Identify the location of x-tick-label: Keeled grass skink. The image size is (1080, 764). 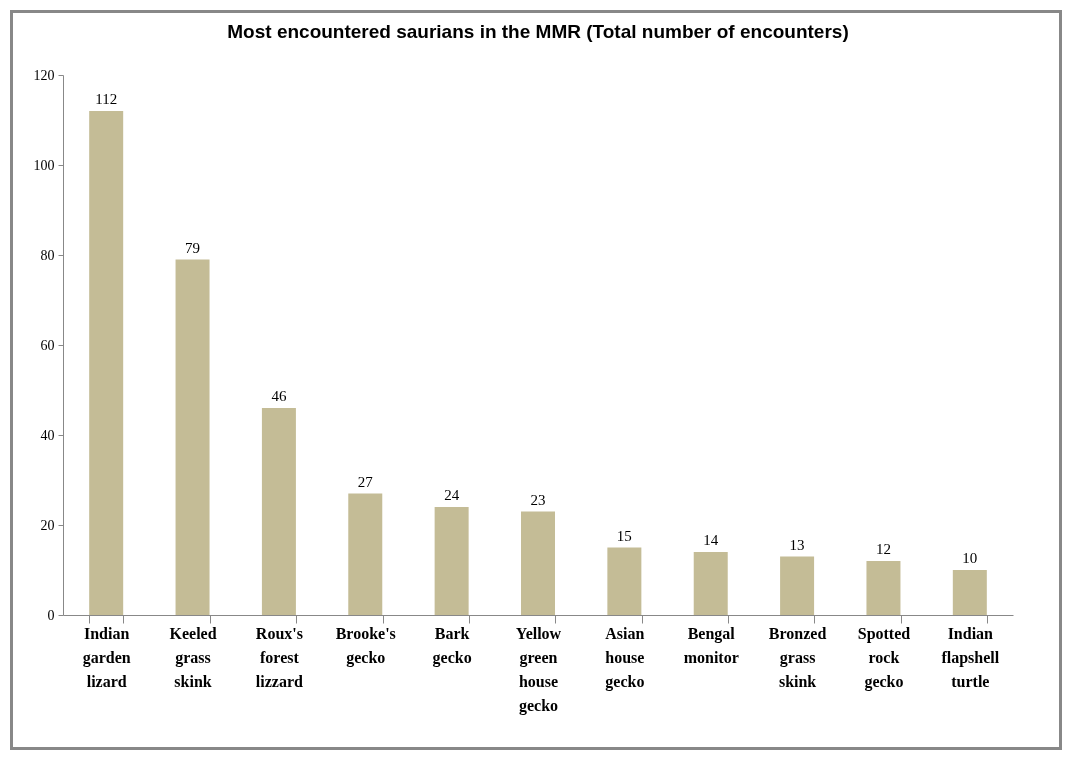
(193, 657).